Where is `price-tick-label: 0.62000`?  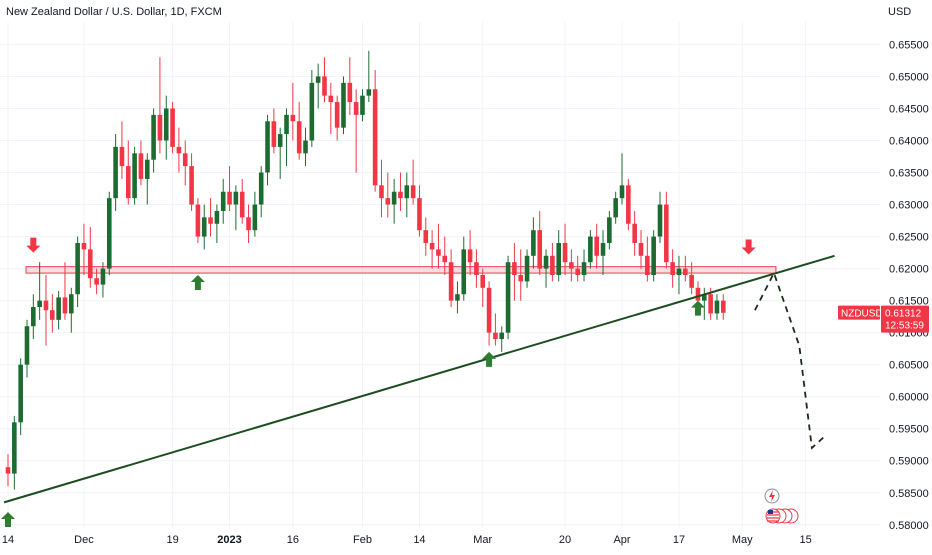 price-tick-label: 0.62000 is located at coordinates (909, 270).